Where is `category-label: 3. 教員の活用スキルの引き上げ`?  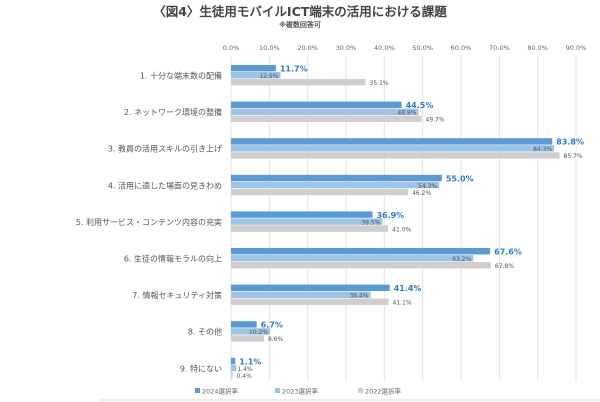 category-label: 3. 教員の活用スキルの引き上げ is located at coordinates (165, 149).